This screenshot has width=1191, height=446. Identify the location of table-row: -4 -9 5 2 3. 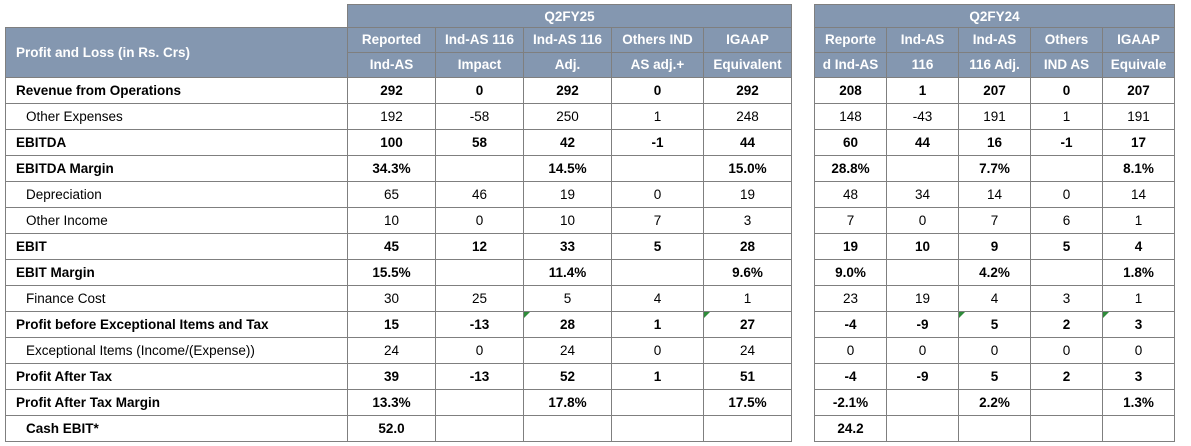
(994, 324).